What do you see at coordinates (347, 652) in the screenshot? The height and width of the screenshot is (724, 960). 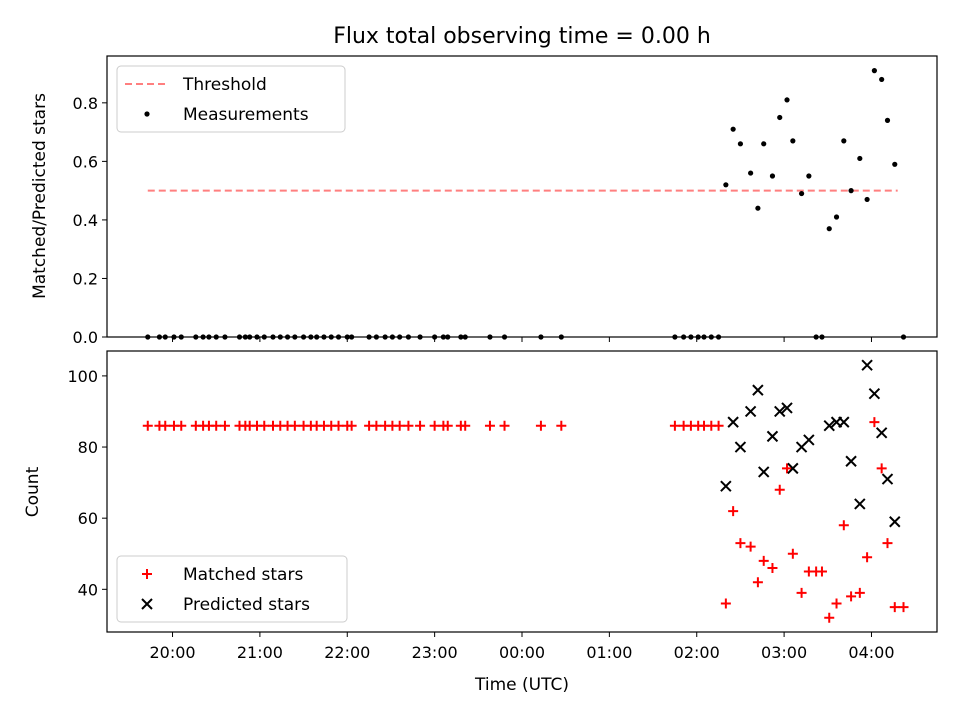 I see `x-tick-label: 22:00` at bounding box center [347, 652].